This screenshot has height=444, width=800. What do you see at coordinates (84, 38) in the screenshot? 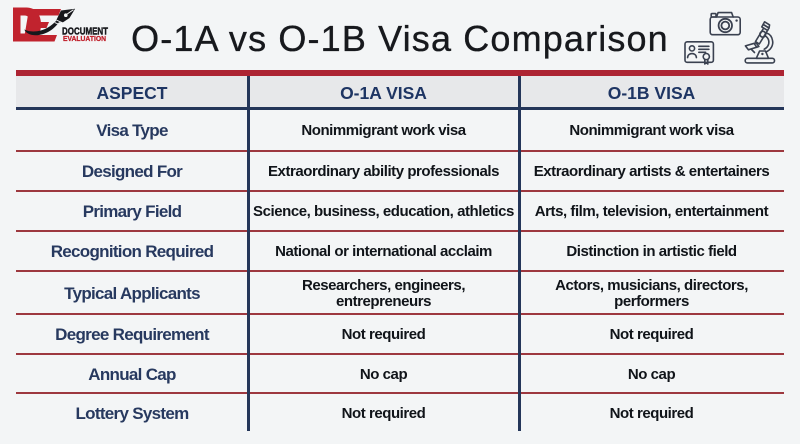
I see `svg-text: EVALUATION` at bounding box center [84, 38].